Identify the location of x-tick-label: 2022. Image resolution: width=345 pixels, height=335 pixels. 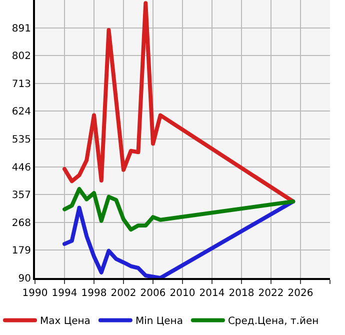
(271, 293).